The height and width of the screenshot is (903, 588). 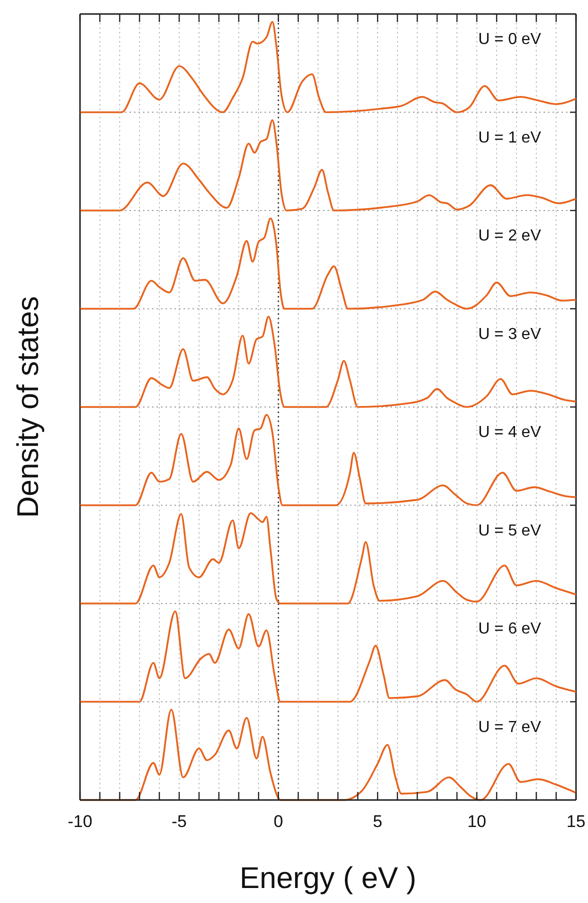 I want to click on x-tick-label: 10, so click(x=476, y=821).